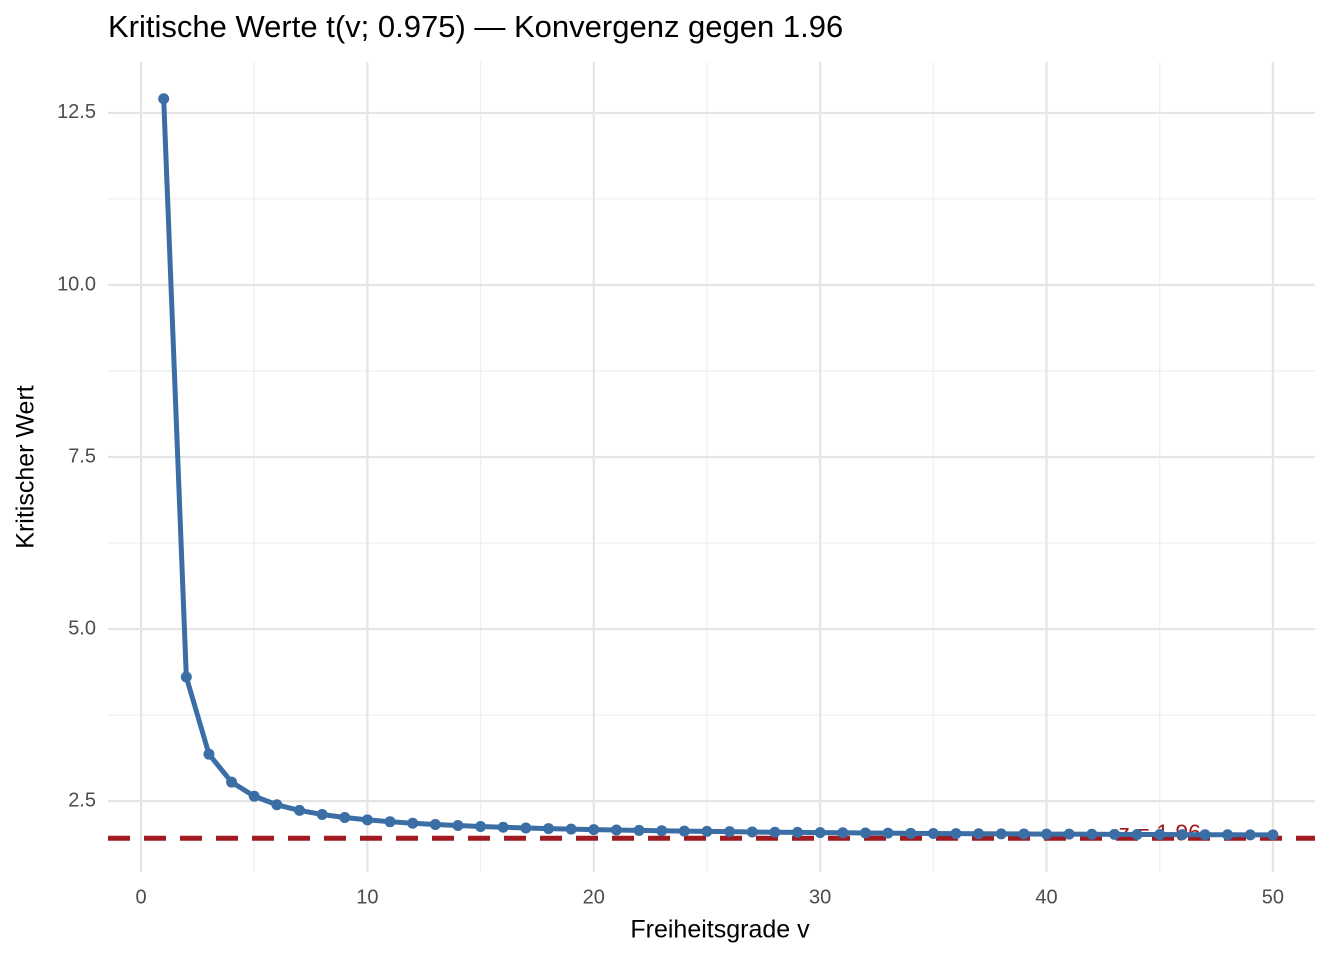  What do you see at coordinates (140, 897) in the screenshot?
I see `x-tick-label: 0` at bounding box center [140, 897].